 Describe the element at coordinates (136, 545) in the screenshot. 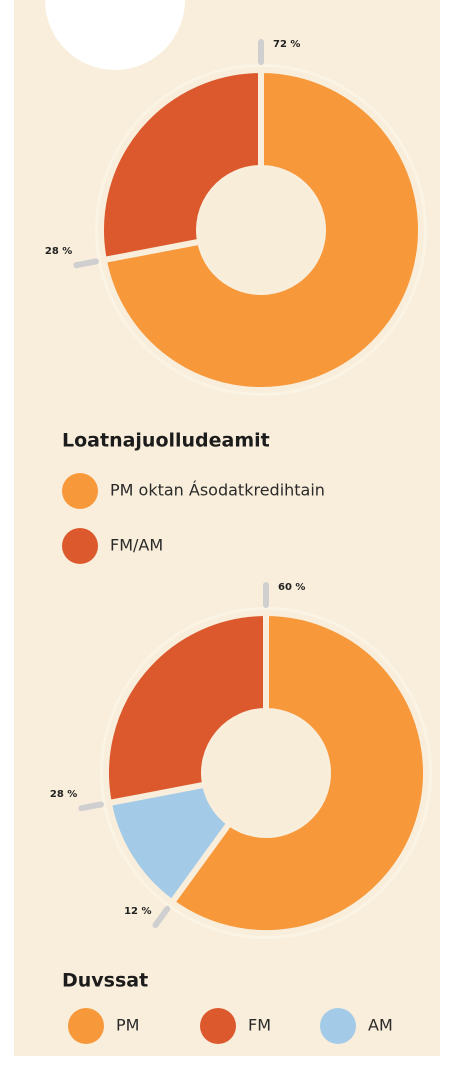

I see `legend-label: FM/AM` at that location.